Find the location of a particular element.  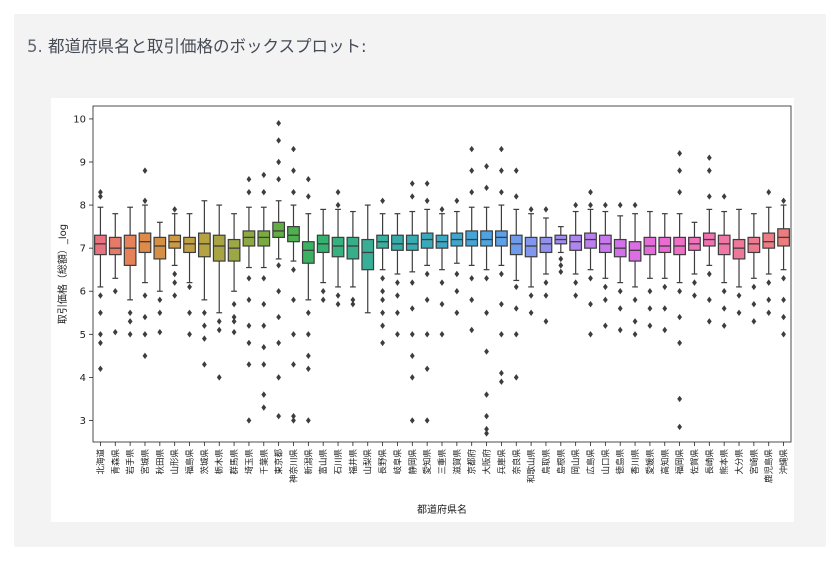

x-tick-label: 京都府 is located at coordinates (472, 462).